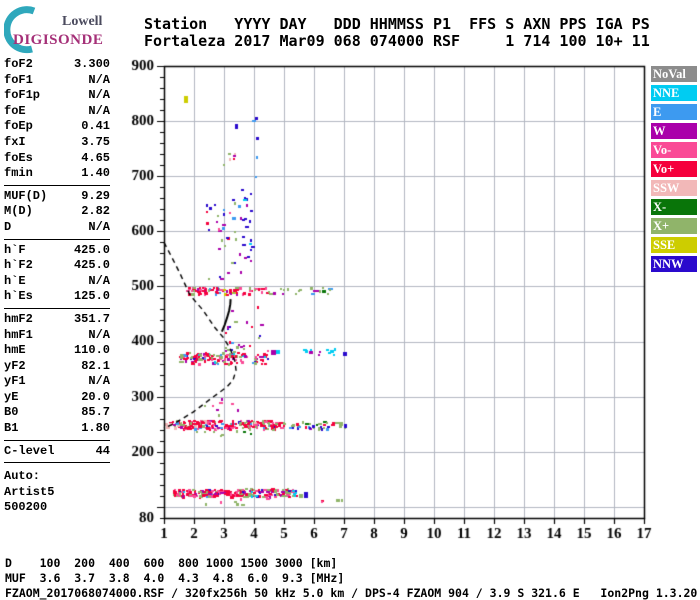 Image resolution: width=700 pixels, height=600 pixels. What do you see at coordinates (15, 365) in the screenshot?
I see `param-name: yF2` at bounding box center [15, 365].